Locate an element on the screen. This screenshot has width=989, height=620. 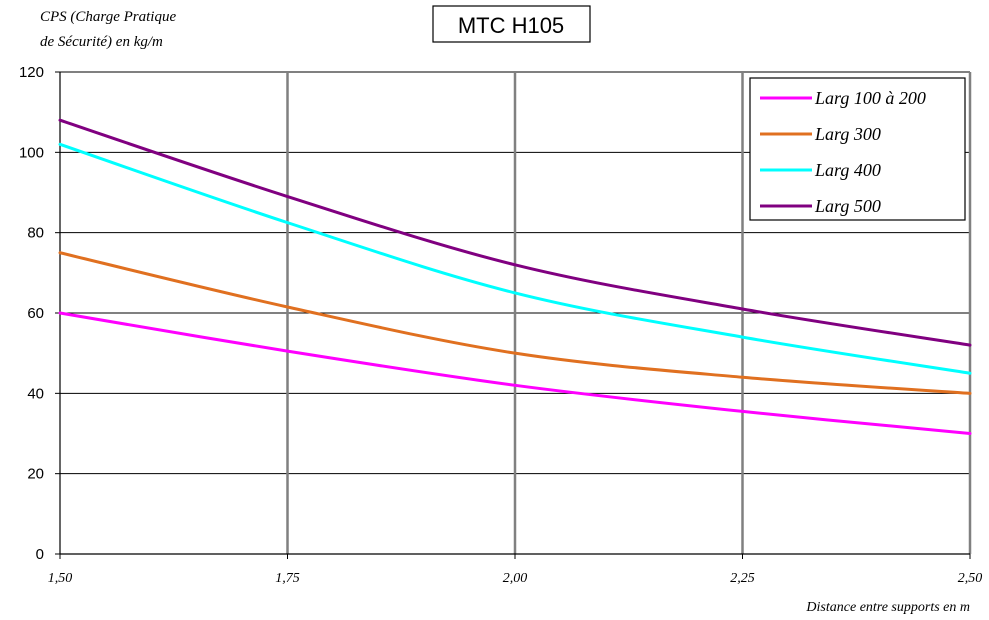
y-tick-label: 40 is located at coordinates (35, 393).